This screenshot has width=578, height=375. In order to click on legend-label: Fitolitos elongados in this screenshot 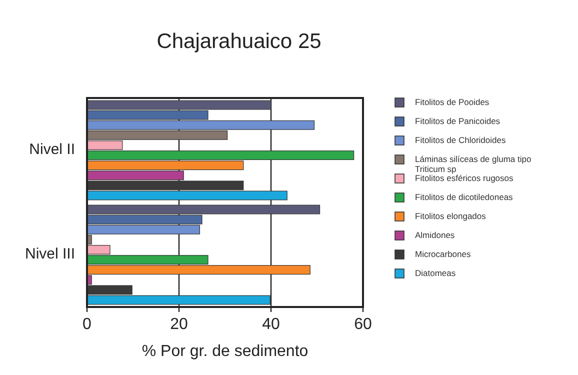, I will do `click(450, 216)`.